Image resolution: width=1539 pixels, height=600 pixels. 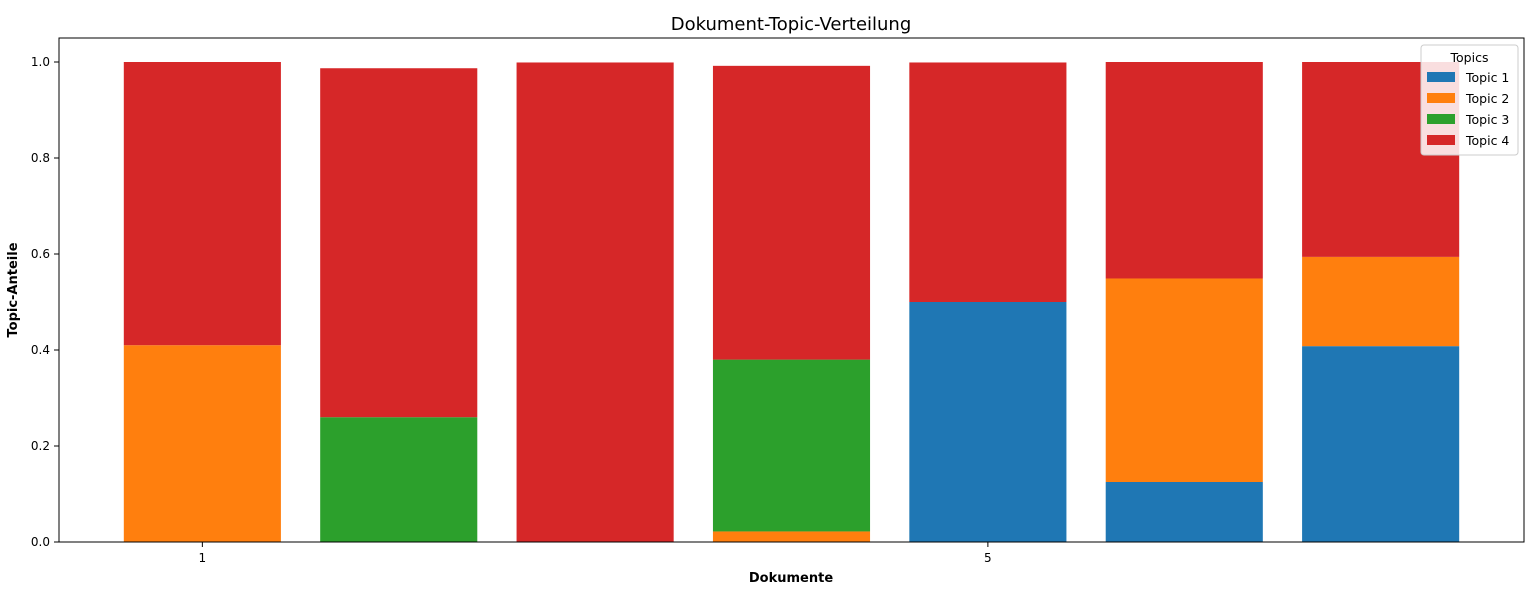 What do you see at coordinates (1184, 170) in the screenshot?
I see `bar-doc6-topic4` at bounding box center [1184, 170].